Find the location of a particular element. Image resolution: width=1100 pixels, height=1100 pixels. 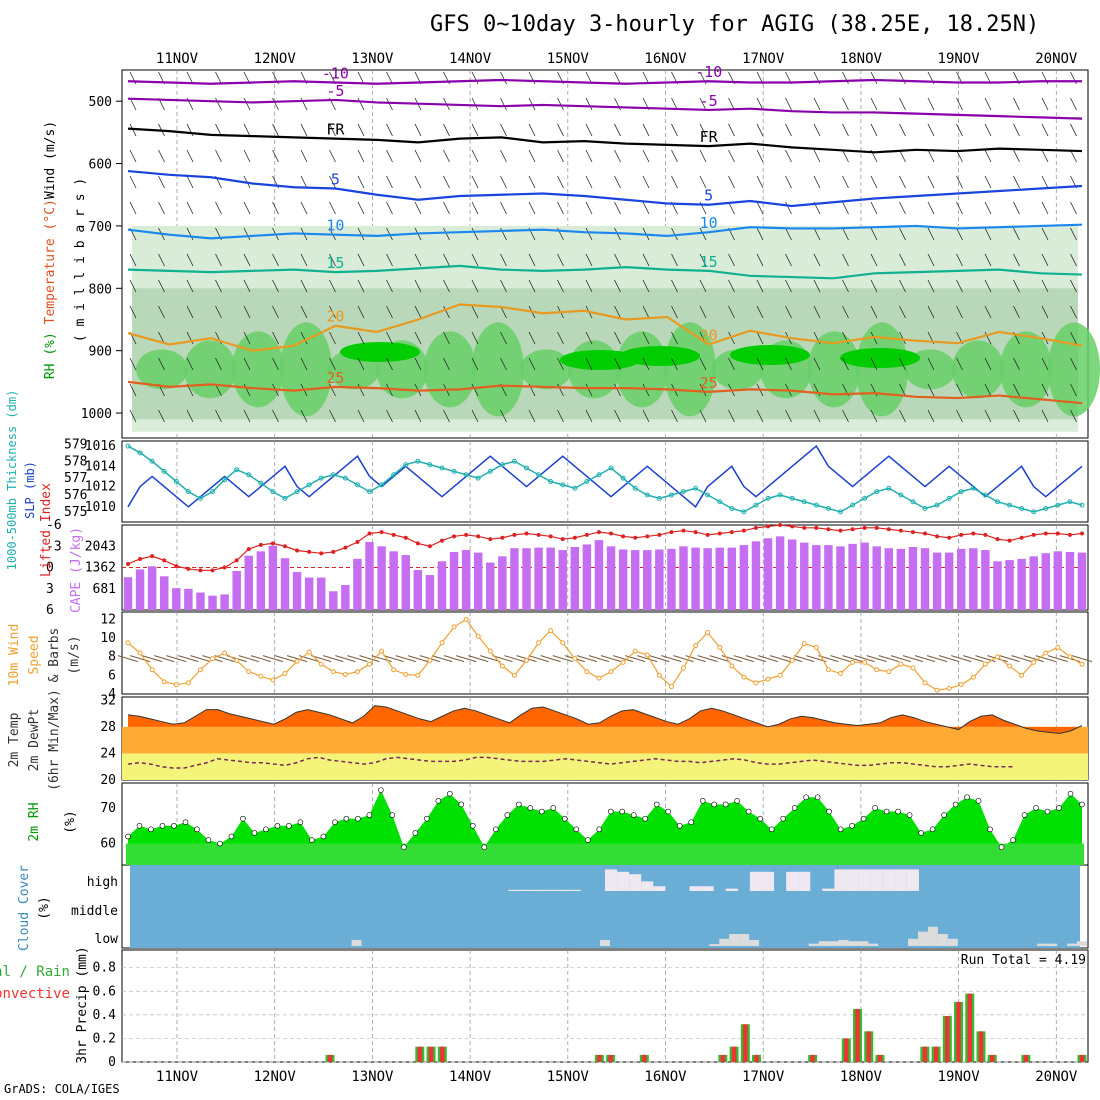

thickness-tick: 577 is located at coordinates (75, 478).